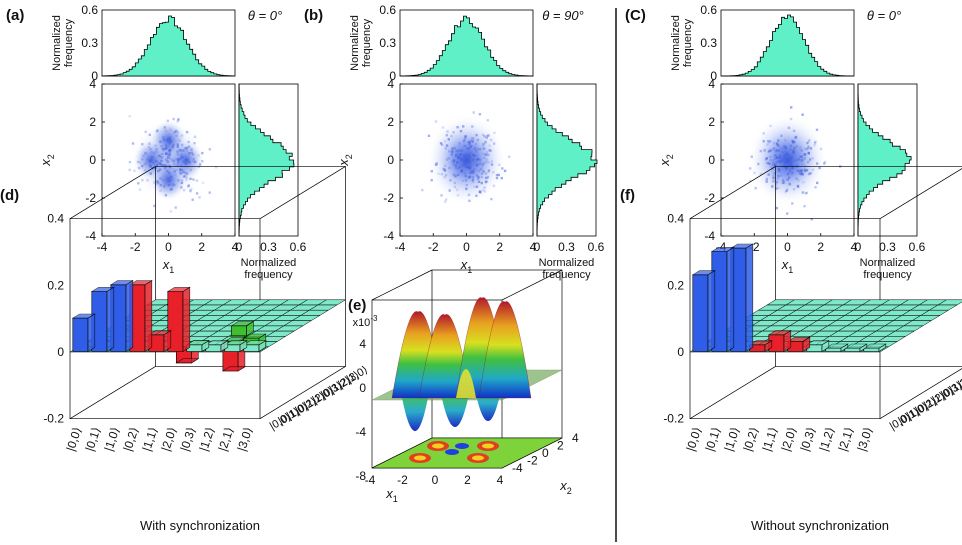 The width and height of the screenshot is (962, 545). Describe the element at coordinates (864, 439) in the screenshot. I see `basis-label-front: |3,0⟩` at that location.